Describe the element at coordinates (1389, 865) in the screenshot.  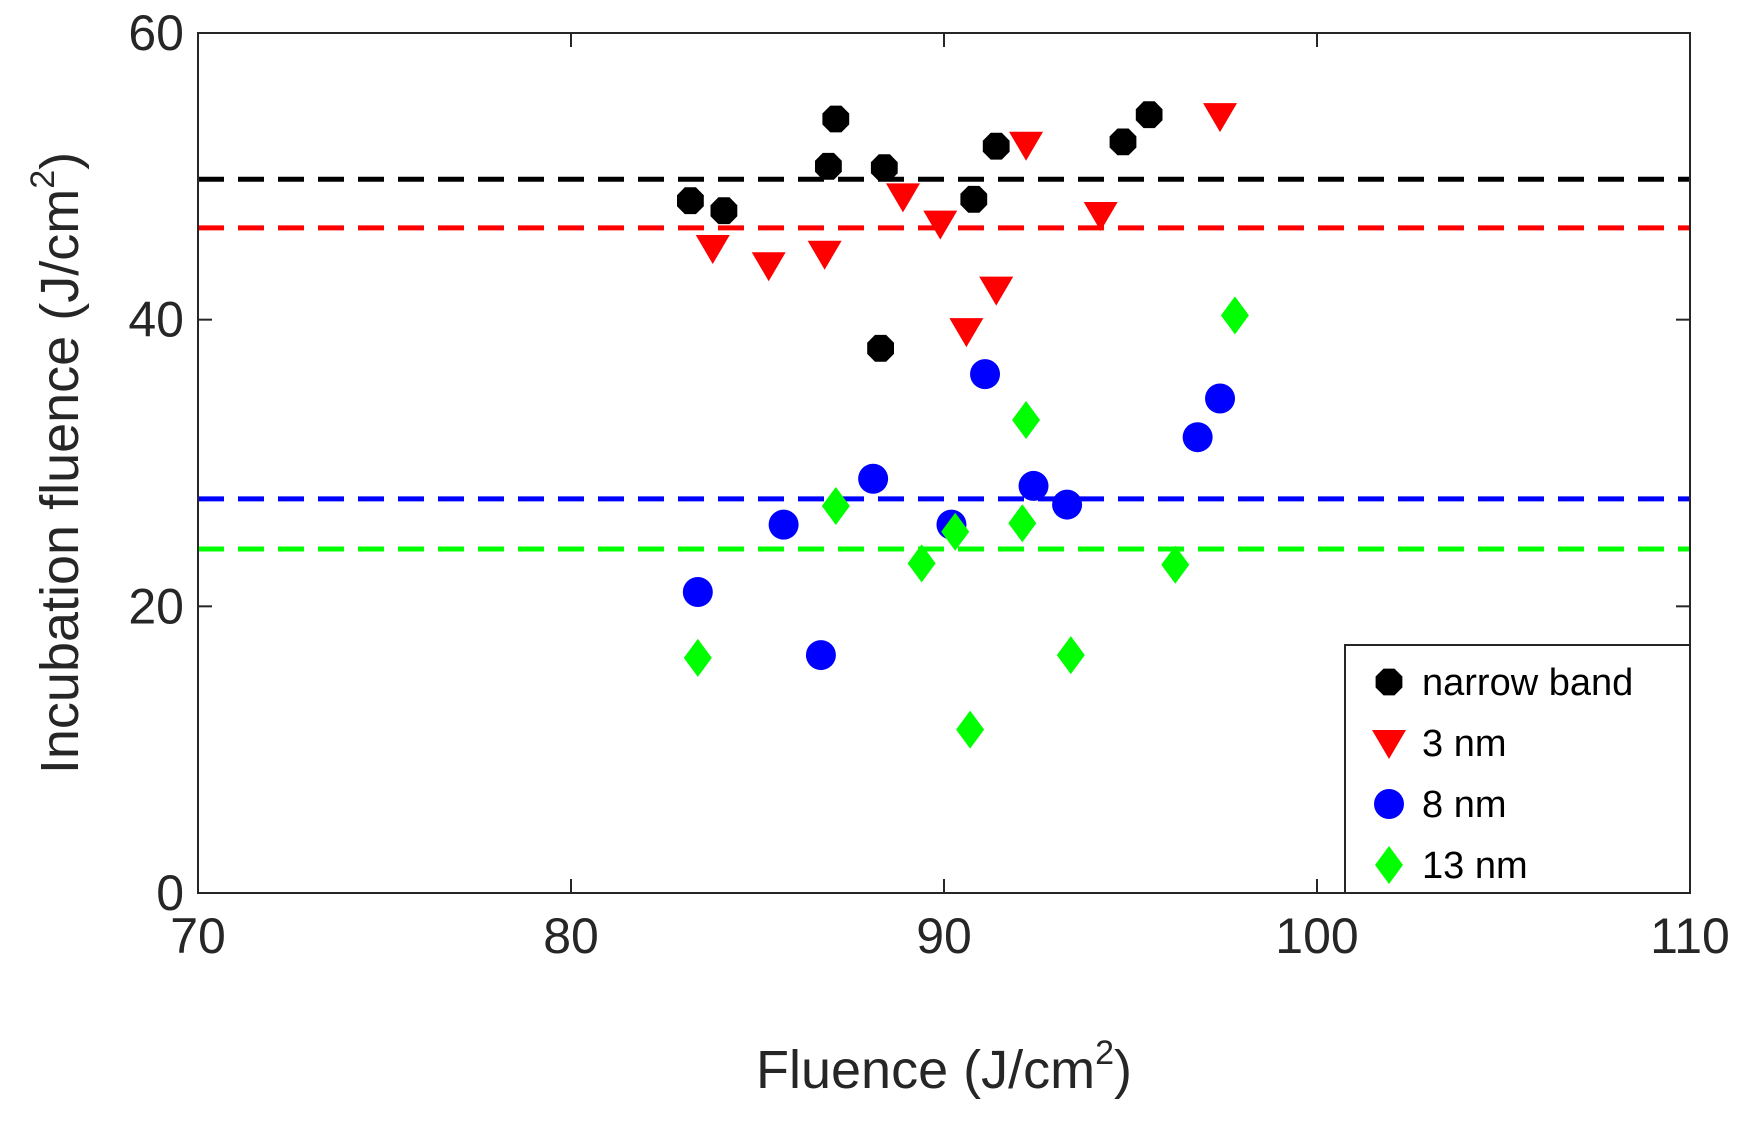
I see `legend-marker-13-nm` at that location.